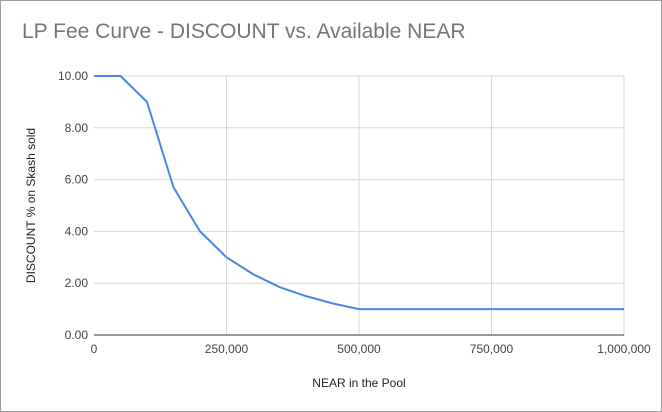 The width and height of the screenshot is (662, 412). Describe the element at coordinates (94, 349) in the screenshot. I see `x-tick-label: 0` at that location.